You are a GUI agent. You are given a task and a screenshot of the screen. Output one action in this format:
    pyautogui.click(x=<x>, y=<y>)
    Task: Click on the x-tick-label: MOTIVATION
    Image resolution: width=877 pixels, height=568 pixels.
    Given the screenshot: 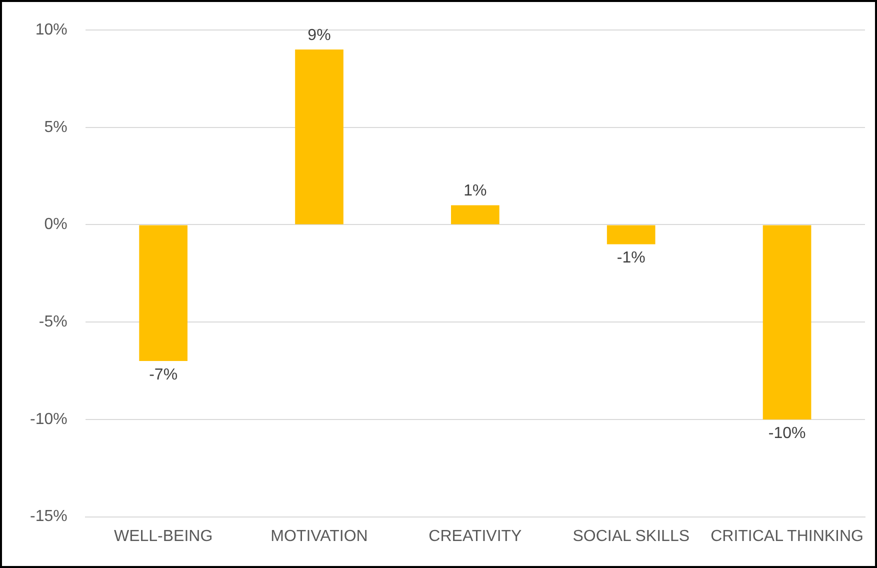 What is the action you would take?
    pyautogui.click(x=319, y=536)
    